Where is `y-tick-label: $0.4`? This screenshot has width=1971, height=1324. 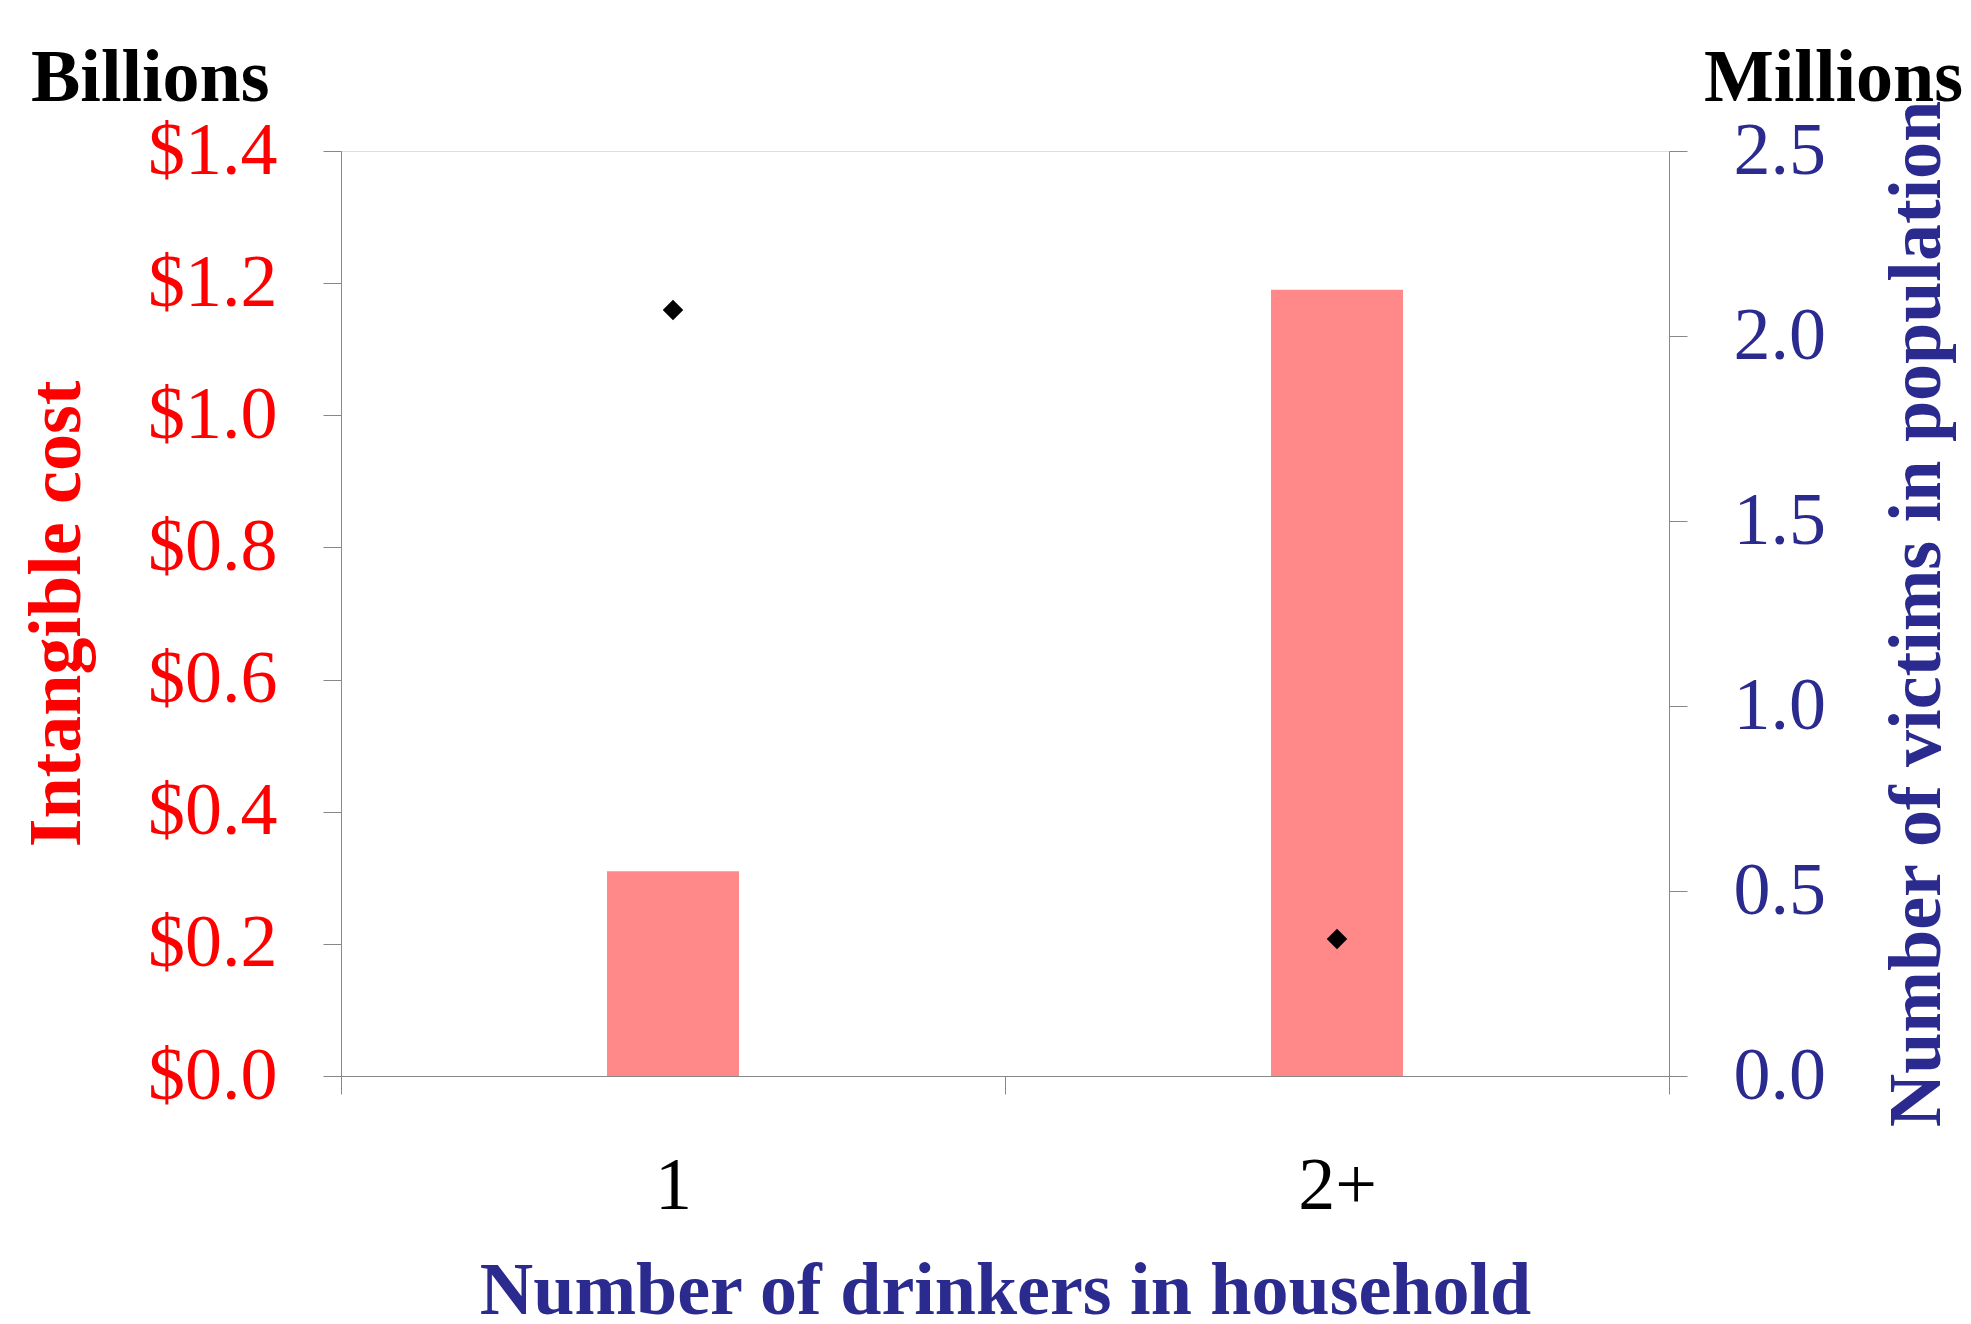
y-tick-label: $0.4 is located at coordinates (213, 809).